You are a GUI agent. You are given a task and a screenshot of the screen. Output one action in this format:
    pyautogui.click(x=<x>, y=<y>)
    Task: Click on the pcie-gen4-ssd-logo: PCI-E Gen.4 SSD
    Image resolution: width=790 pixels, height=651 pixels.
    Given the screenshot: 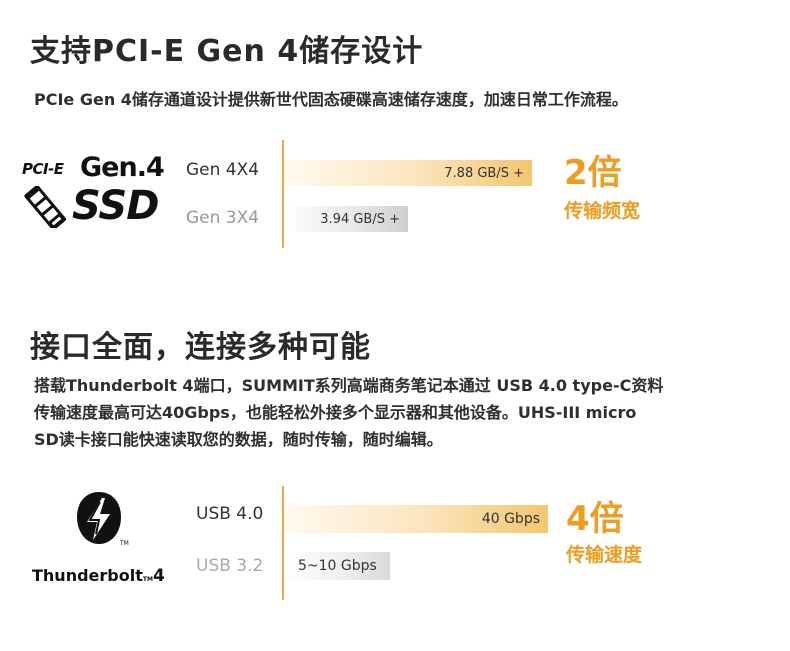 What is the action you would take?
    pyautogui.click(x=95, y=192)
    